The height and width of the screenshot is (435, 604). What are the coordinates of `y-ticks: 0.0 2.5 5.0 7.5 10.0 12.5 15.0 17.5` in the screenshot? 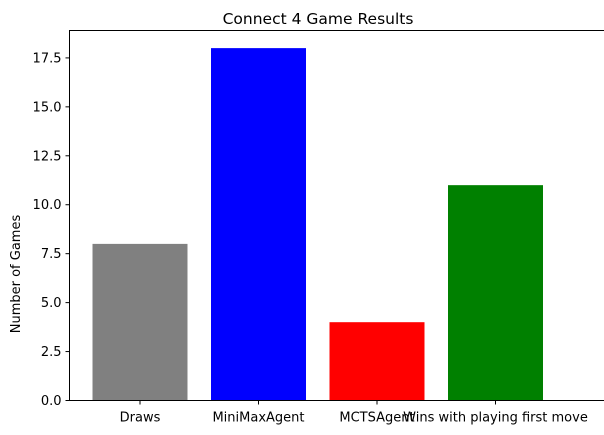 It's located at (51, 230).